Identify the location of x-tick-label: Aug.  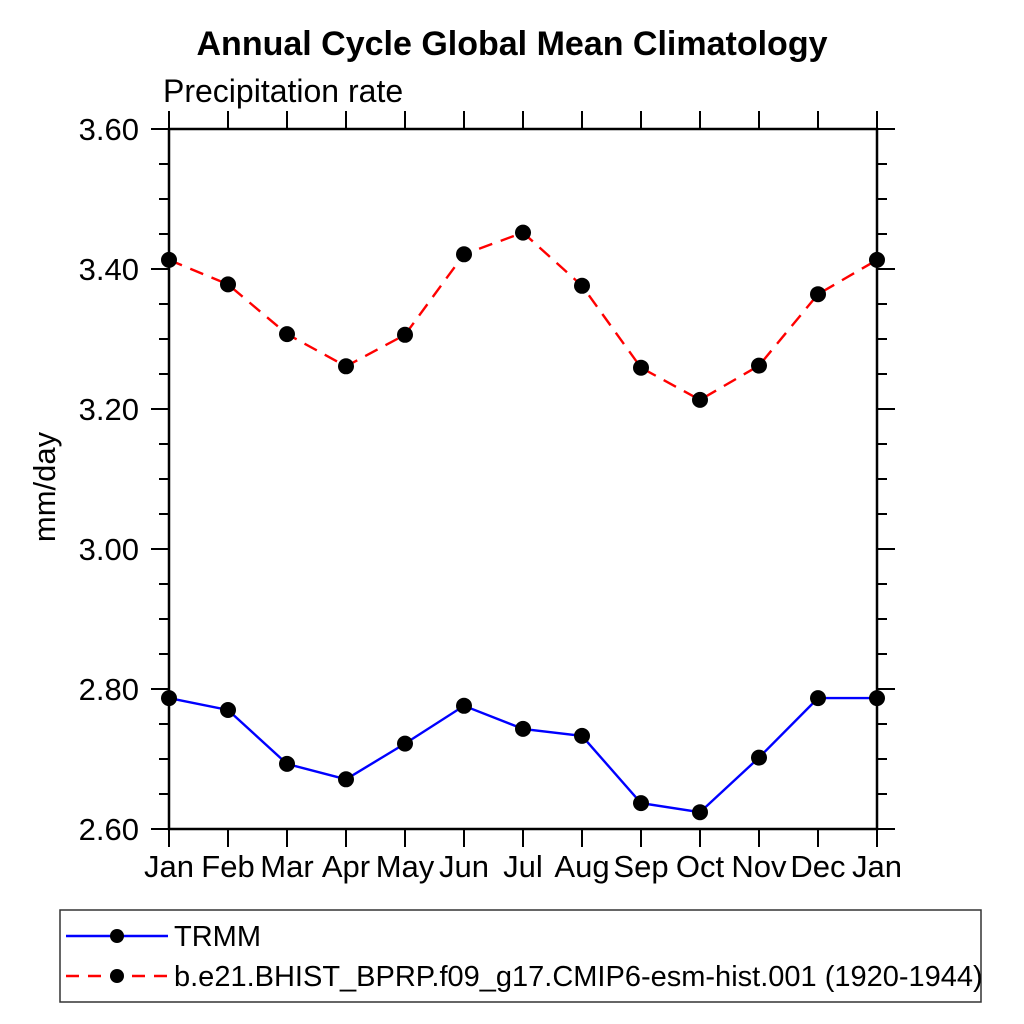
(581, 866).